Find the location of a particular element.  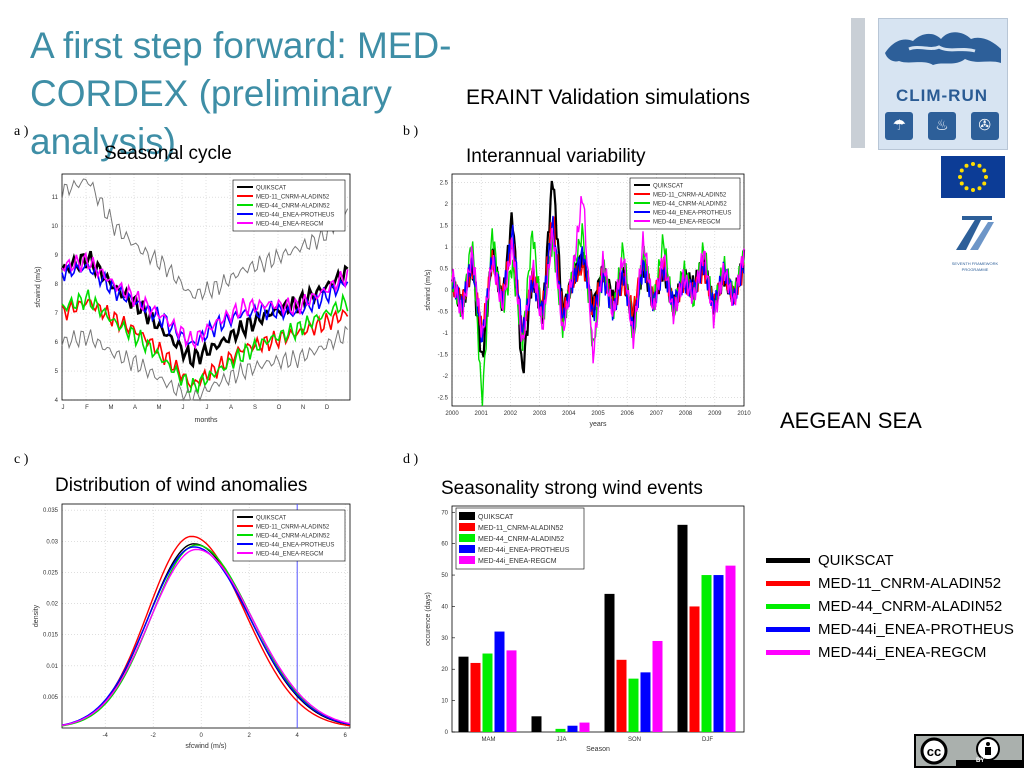

y-tick-label: 0.025 is located at coordinates (51, 573).